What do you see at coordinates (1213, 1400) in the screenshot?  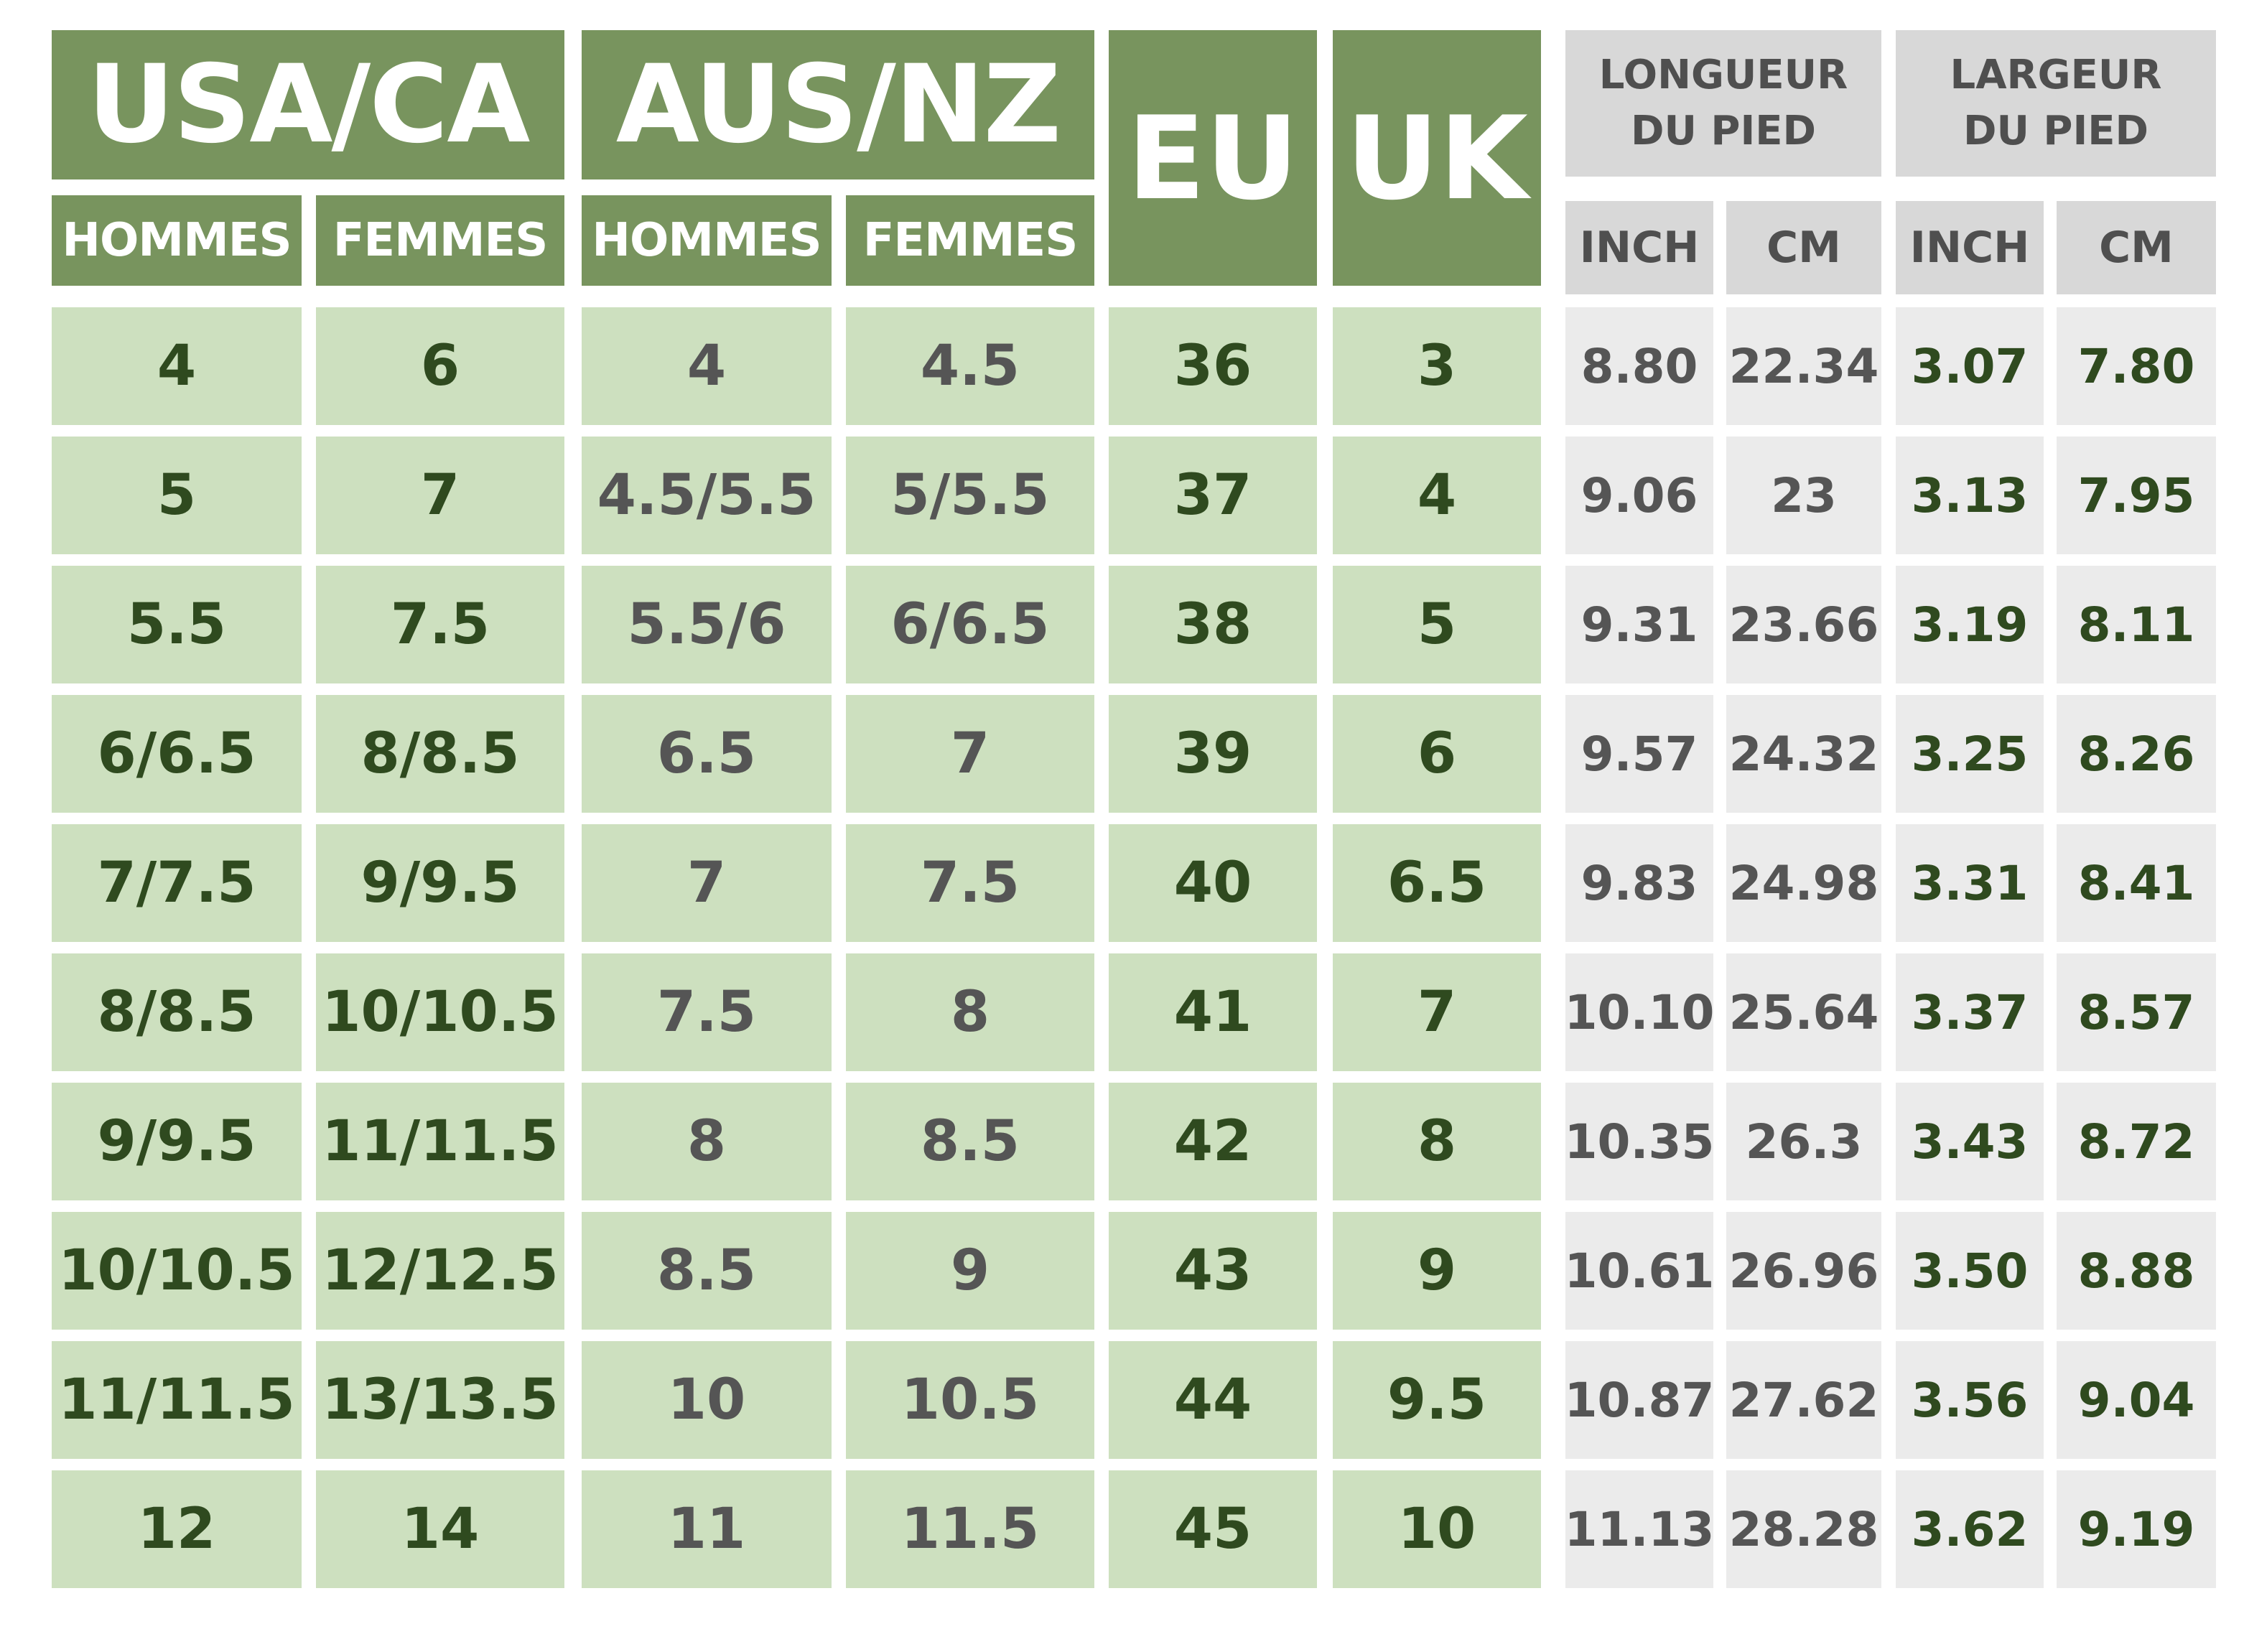 I see `cell-eu: 44` at bounding box center [1213, 1400].